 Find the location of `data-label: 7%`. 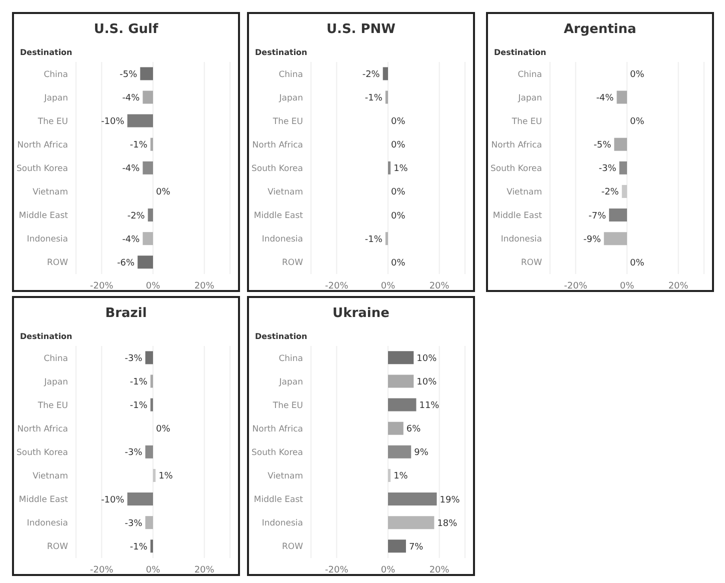

data-label: 7% is located at coordinates (416, 547).